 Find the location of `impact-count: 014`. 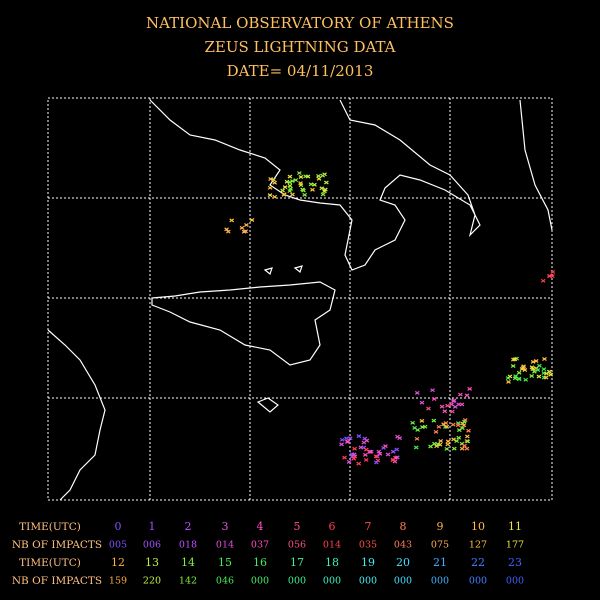

impact-count: 014 is located at coordinates (332, 545).